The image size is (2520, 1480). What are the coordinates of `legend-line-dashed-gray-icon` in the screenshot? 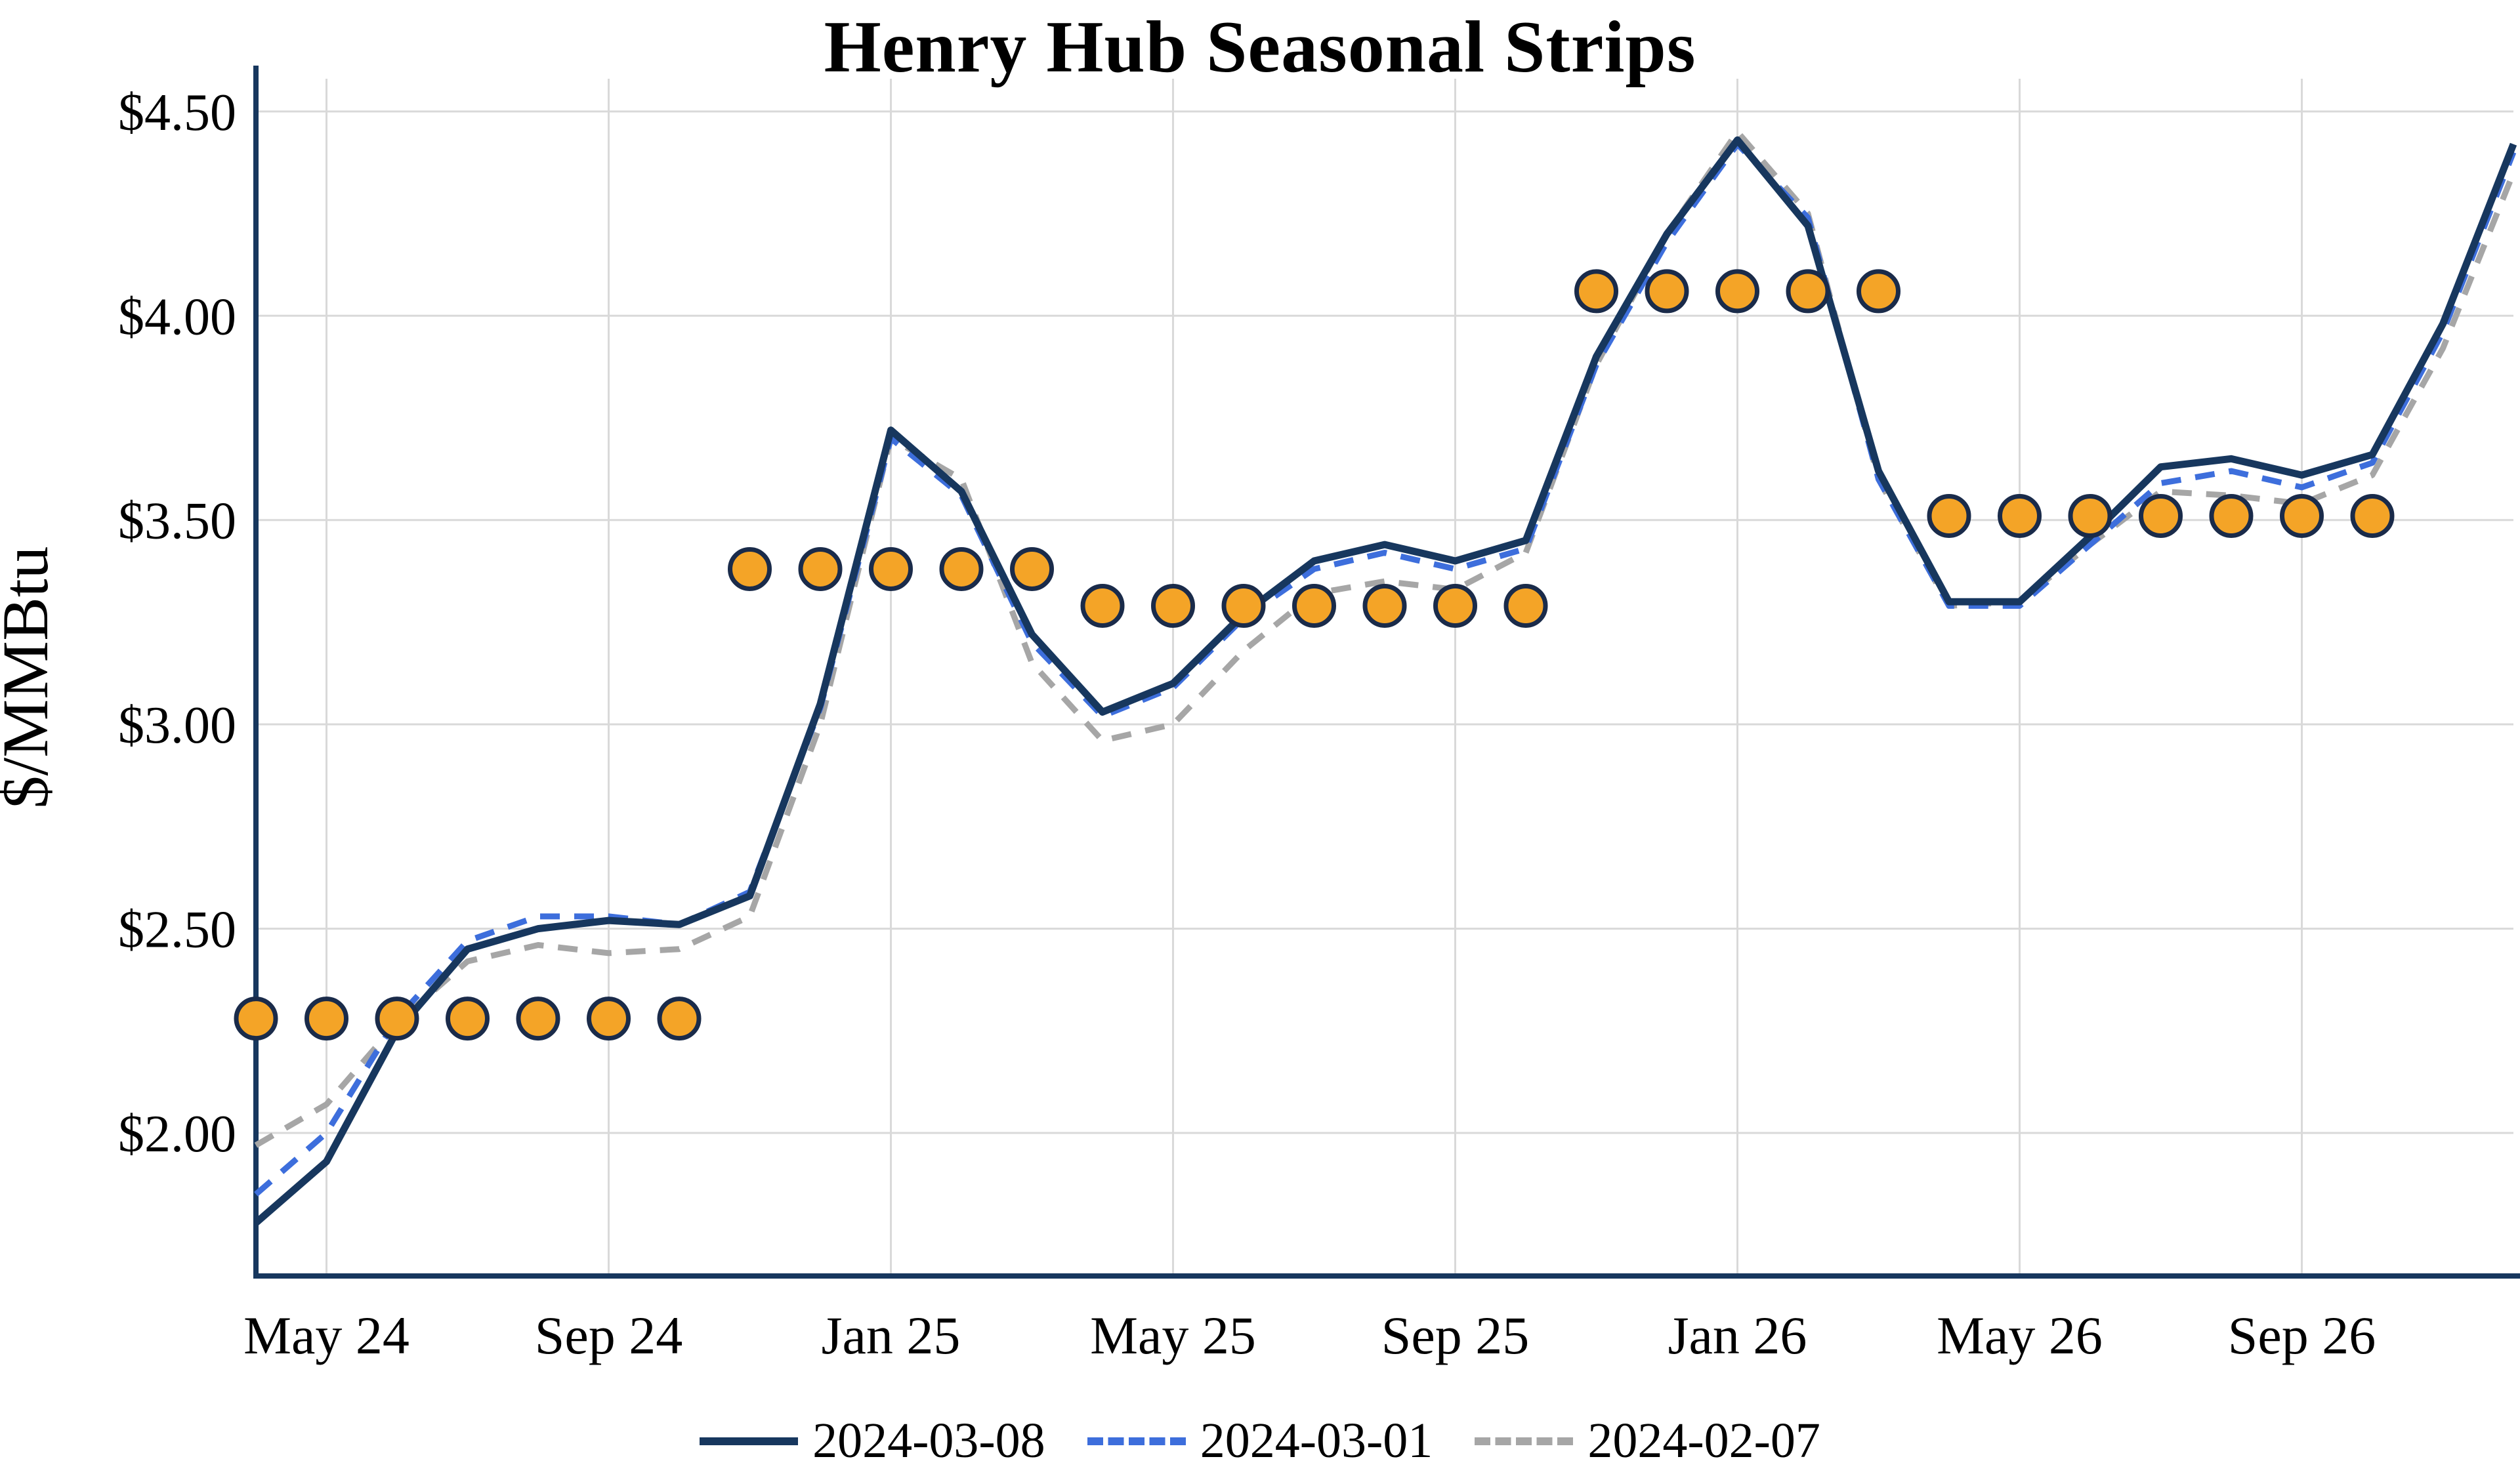 It's located at (1524, 1441).